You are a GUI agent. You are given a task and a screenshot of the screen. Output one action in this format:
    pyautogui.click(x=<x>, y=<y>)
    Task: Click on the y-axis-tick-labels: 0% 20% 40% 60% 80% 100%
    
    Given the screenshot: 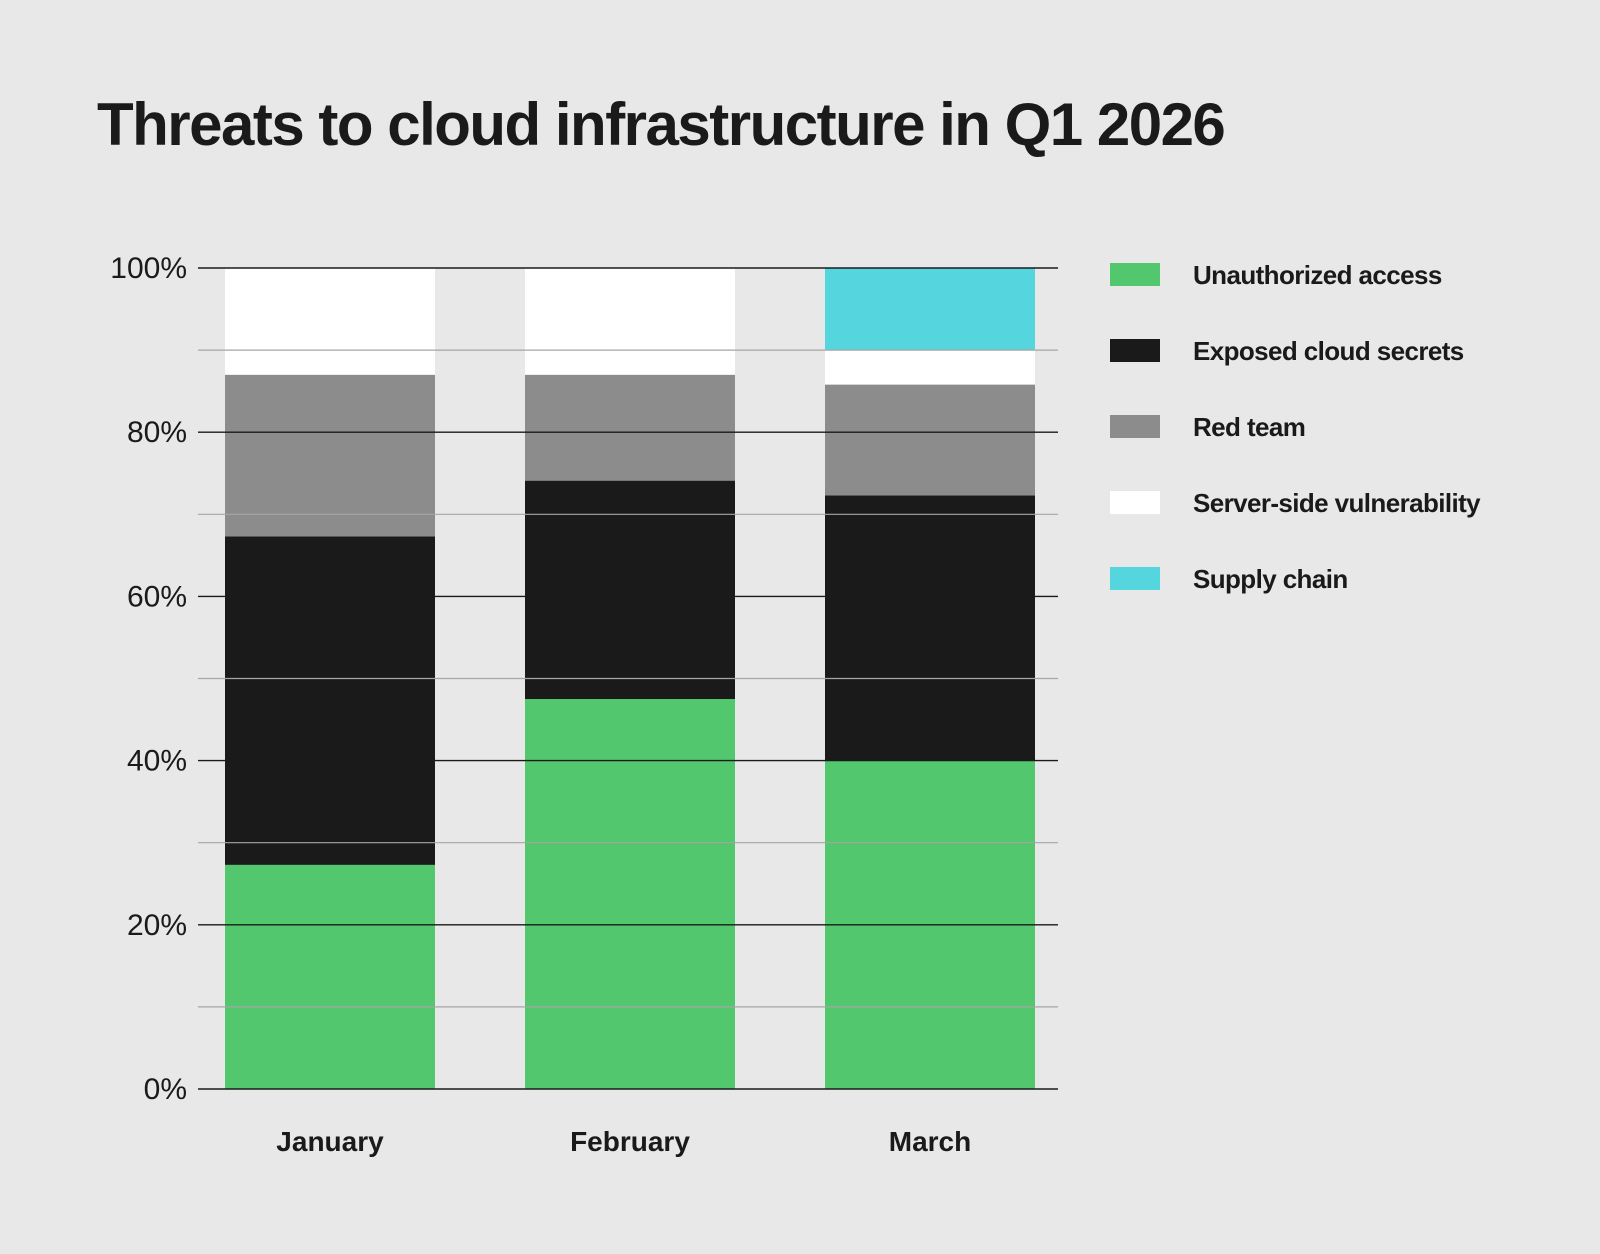 What is the action you would take?
    pyautogui.click(x=148, y=679)
    